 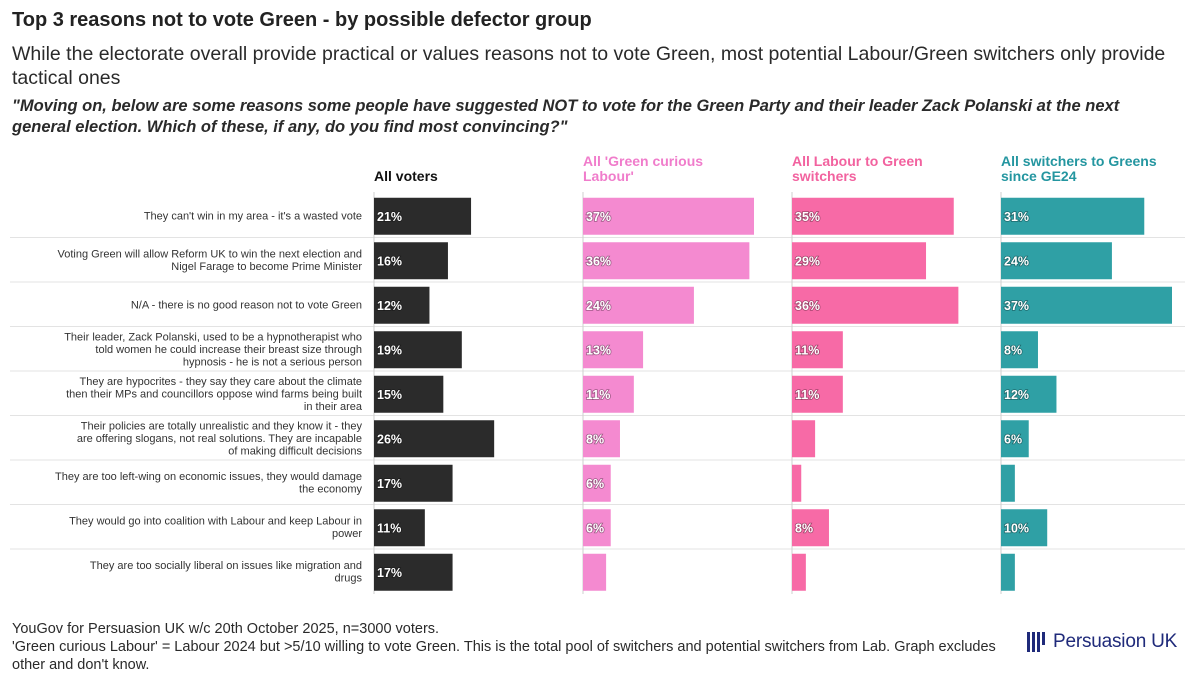 I want to click on bar-value-label: 29%, so click(x=807, y=261).